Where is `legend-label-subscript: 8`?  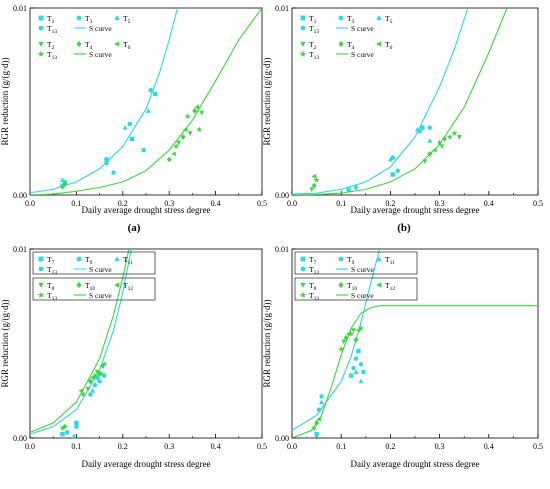
legend-label-subscript: 8 is located at coordinates (53, 289).